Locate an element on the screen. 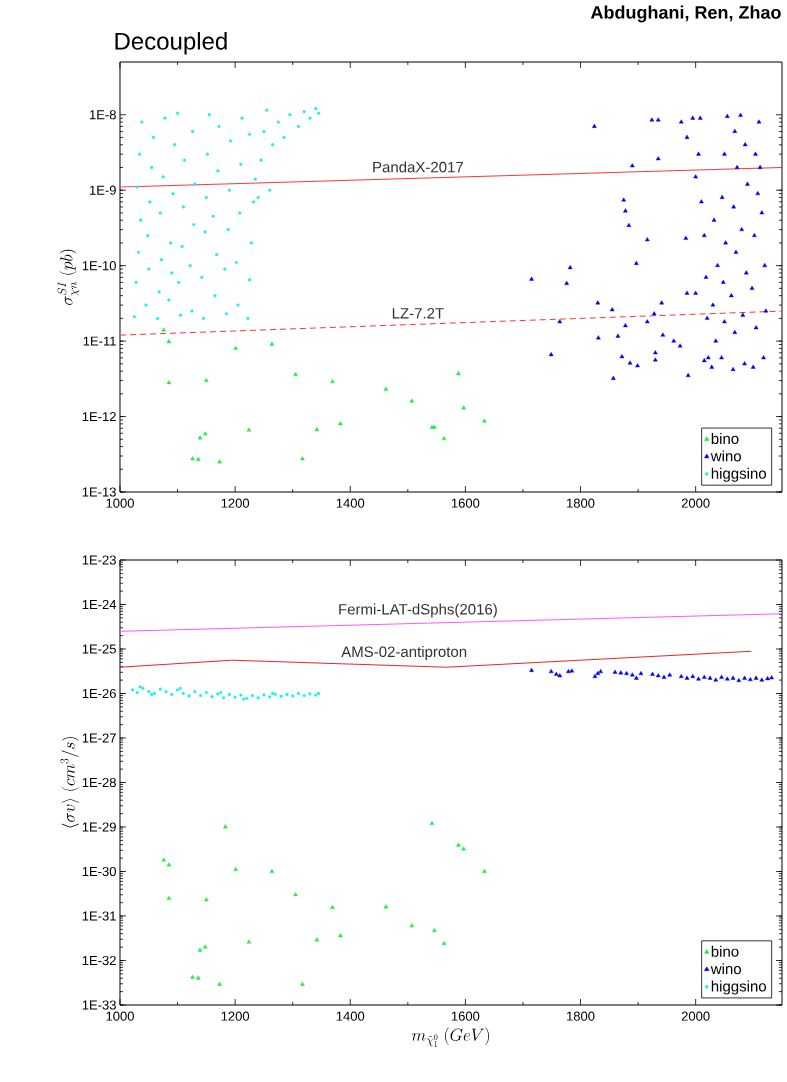 The width and height of the screenshot is (787, 1082). y-tick-label: 1E-25 is located at coordinates (99, 649).